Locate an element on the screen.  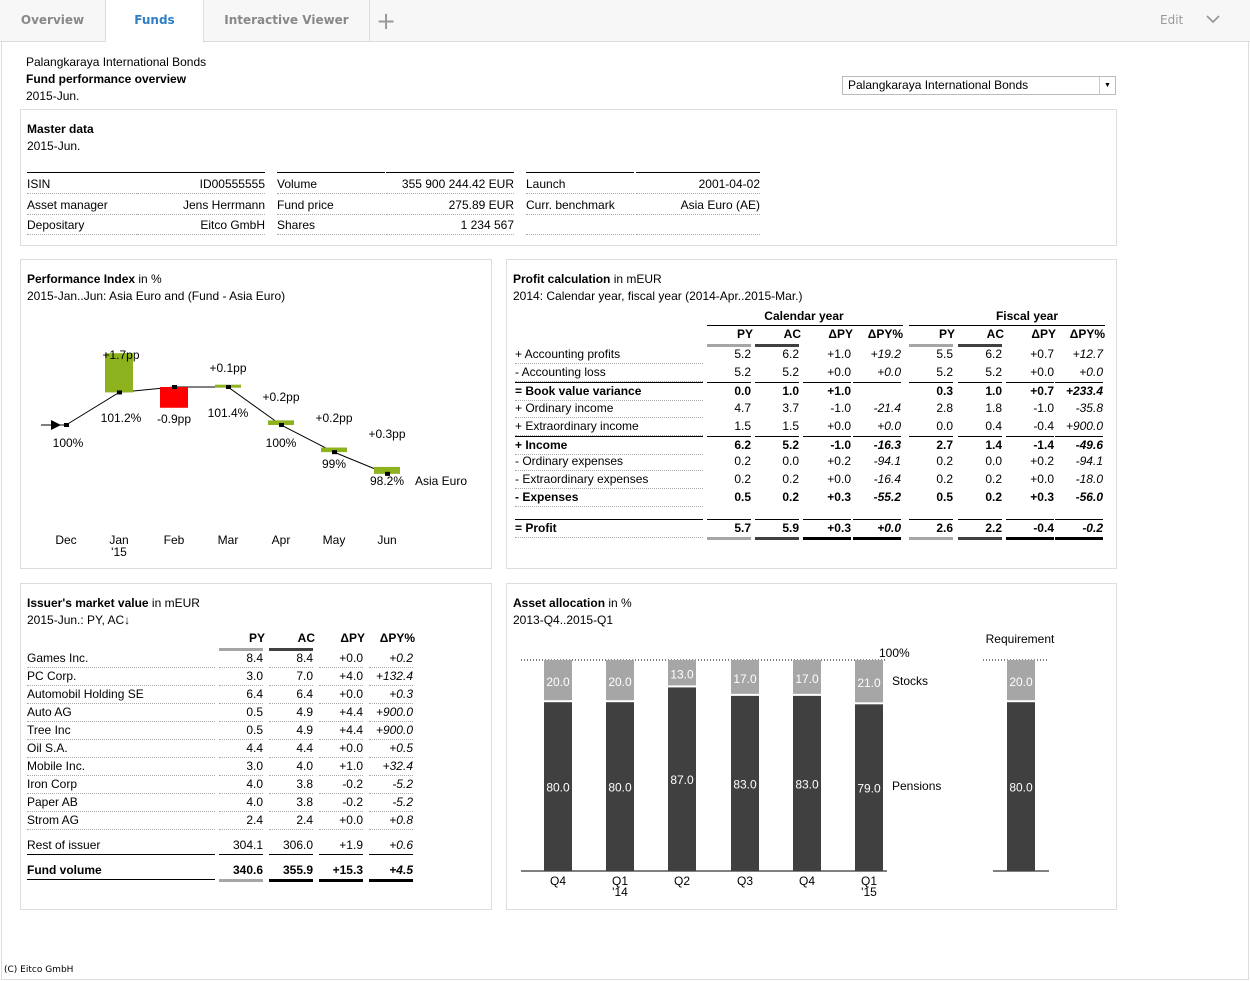
pensions-value: 87.0 is located at coordinates (682, 780).